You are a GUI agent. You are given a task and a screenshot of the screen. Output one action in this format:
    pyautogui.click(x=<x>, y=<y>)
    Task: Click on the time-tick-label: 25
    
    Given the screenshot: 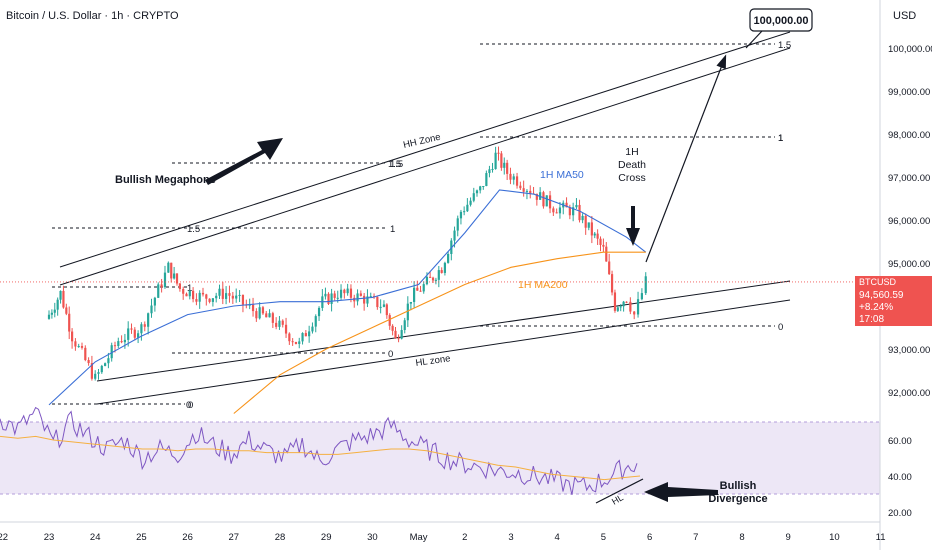 What is the action you would take?
    pyautogui.click(x=141, y=537)
    